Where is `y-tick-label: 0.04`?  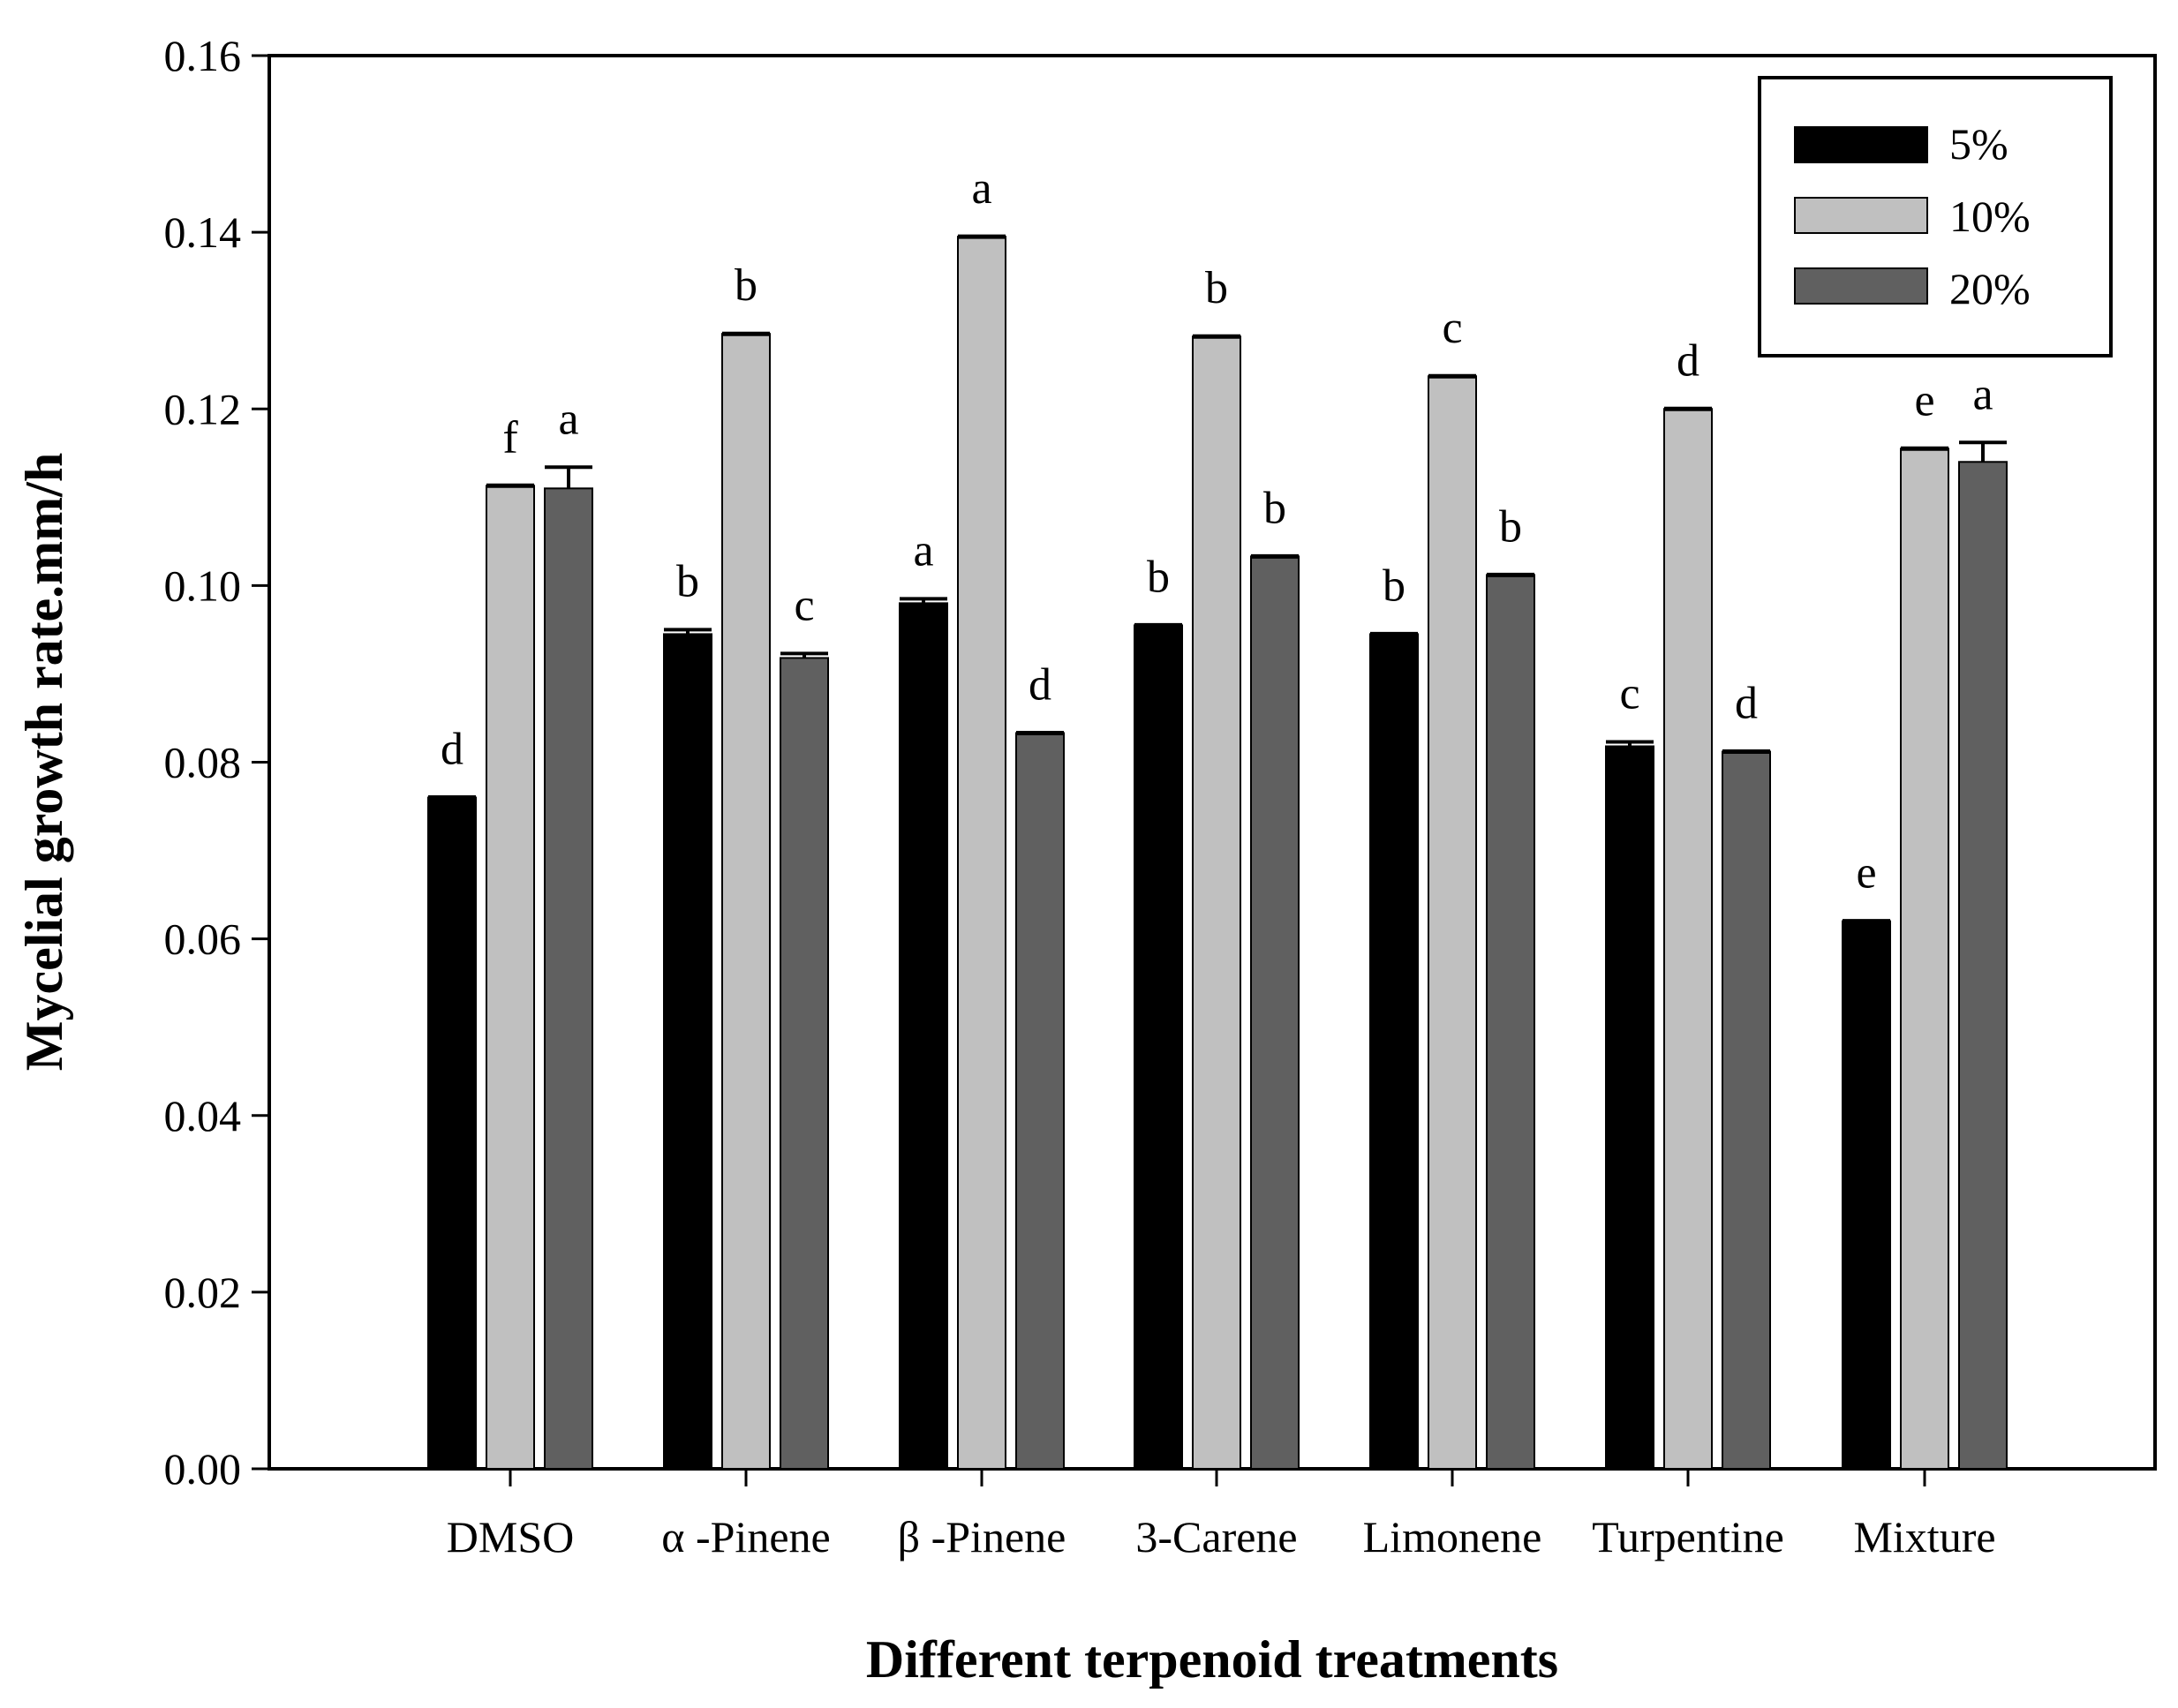 y-tick-label: 0.04 is located at coordinates (203, 1115).